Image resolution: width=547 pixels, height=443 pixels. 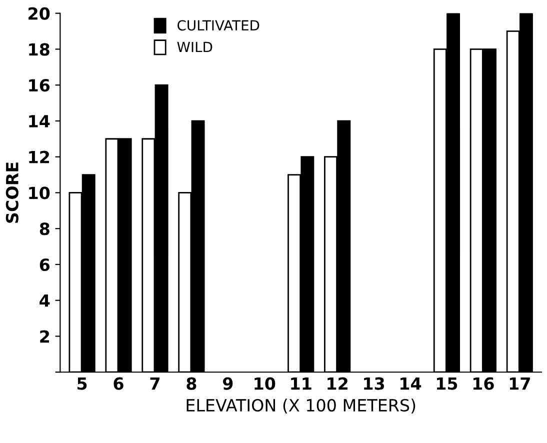 I want to click on x-tick-label: 5, so click(x=82, y=383).